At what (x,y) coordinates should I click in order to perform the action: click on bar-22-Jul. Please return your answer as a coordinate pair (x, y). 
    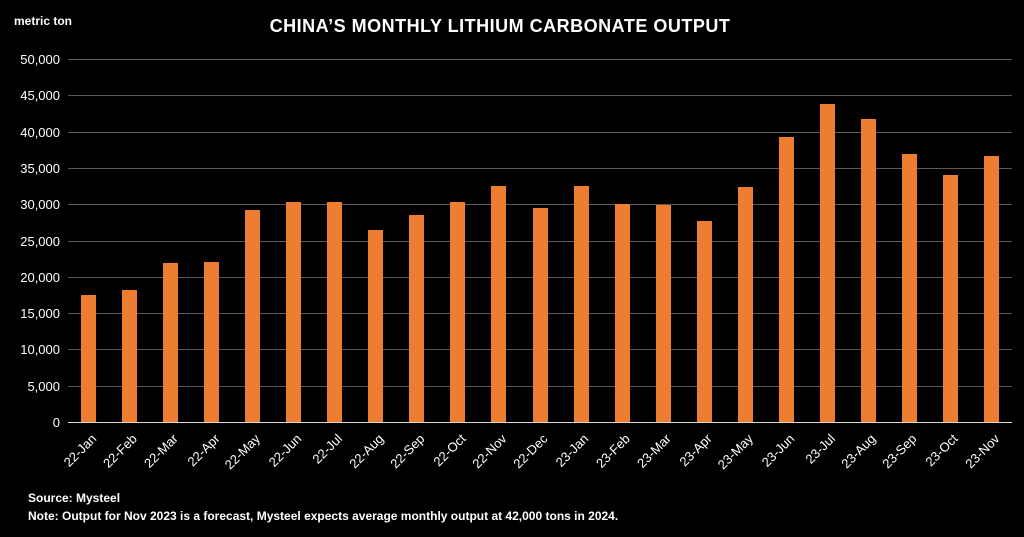
    Looking at the image, I should click on (335, 312).